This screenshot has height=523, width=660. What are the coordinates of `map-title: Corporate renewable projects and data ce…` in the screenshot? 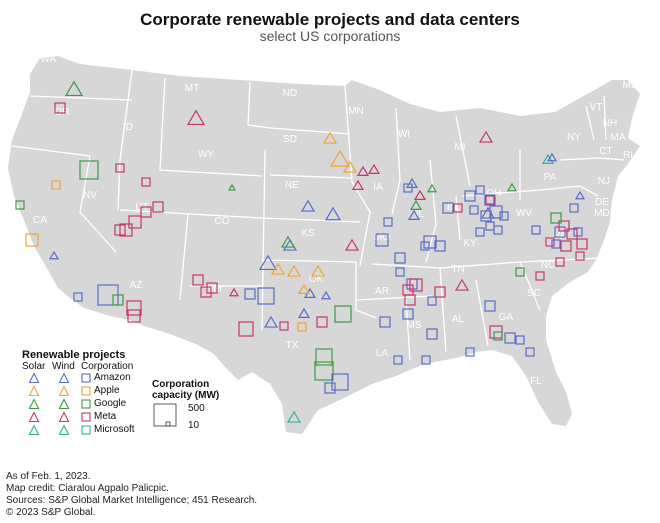 It's located at (330, 19).